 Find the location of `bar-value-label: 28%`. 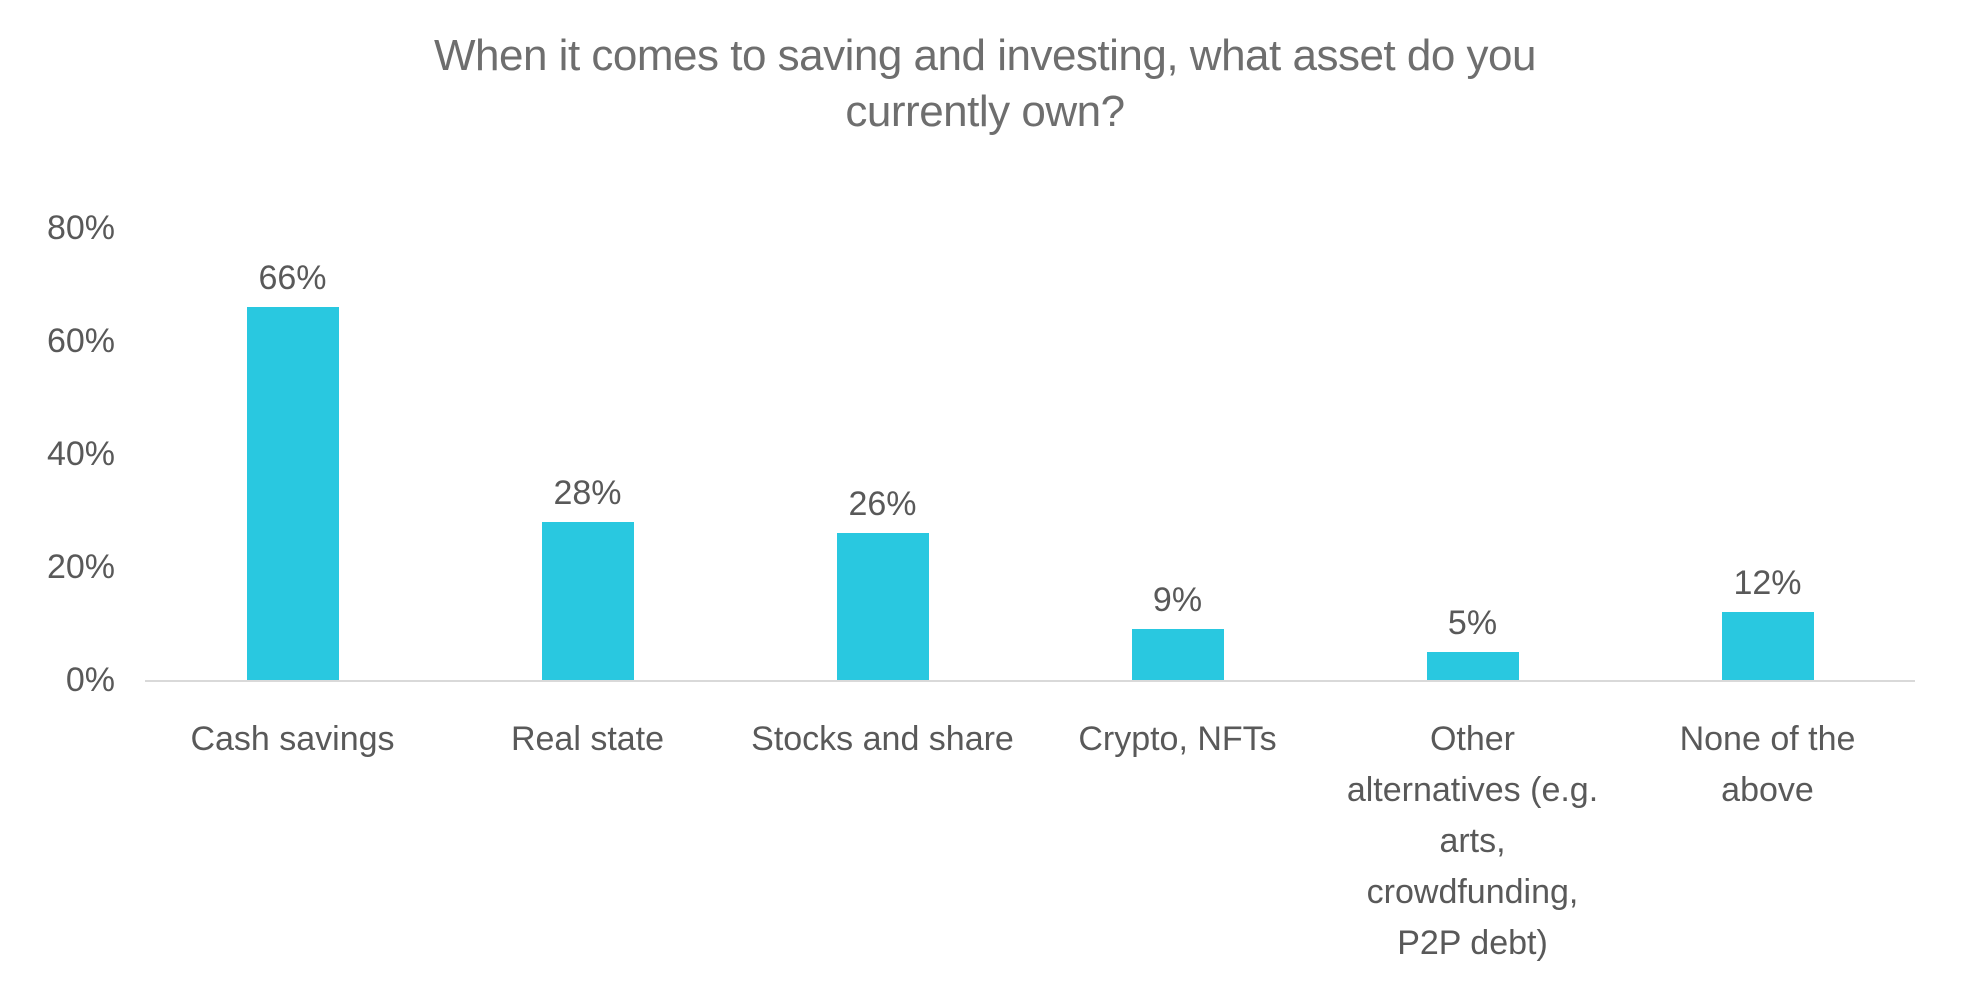

bar-value-label: 28% is located at coordinates (587, 492).